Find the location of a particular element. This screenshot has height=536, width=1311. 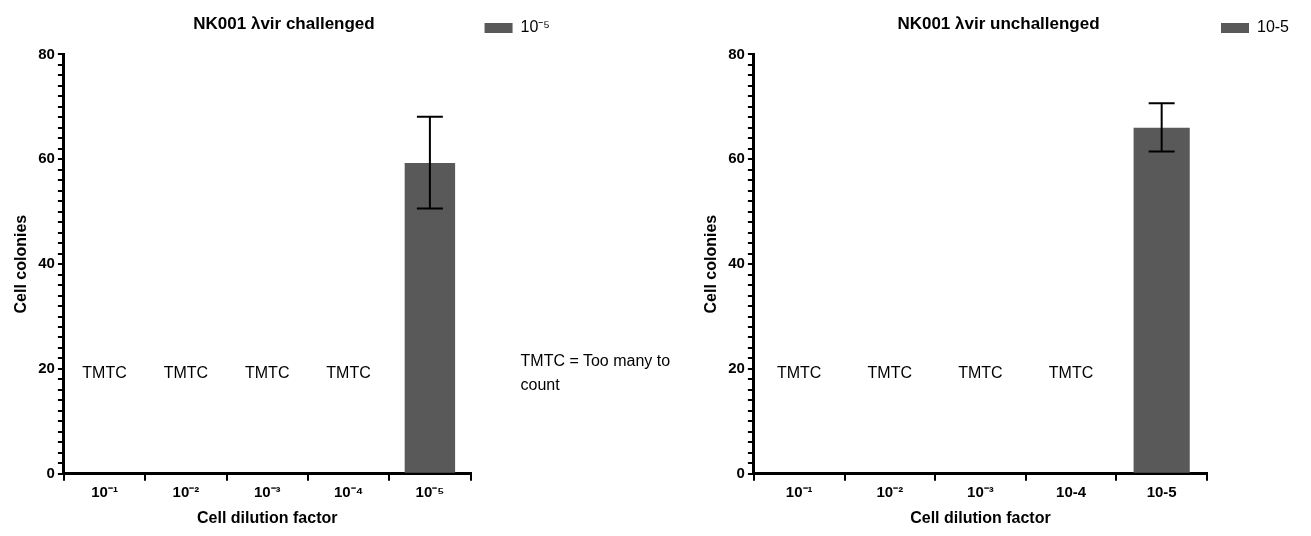

x-tick-label: 10⁻⁵ is located at coordinates (430, 491).